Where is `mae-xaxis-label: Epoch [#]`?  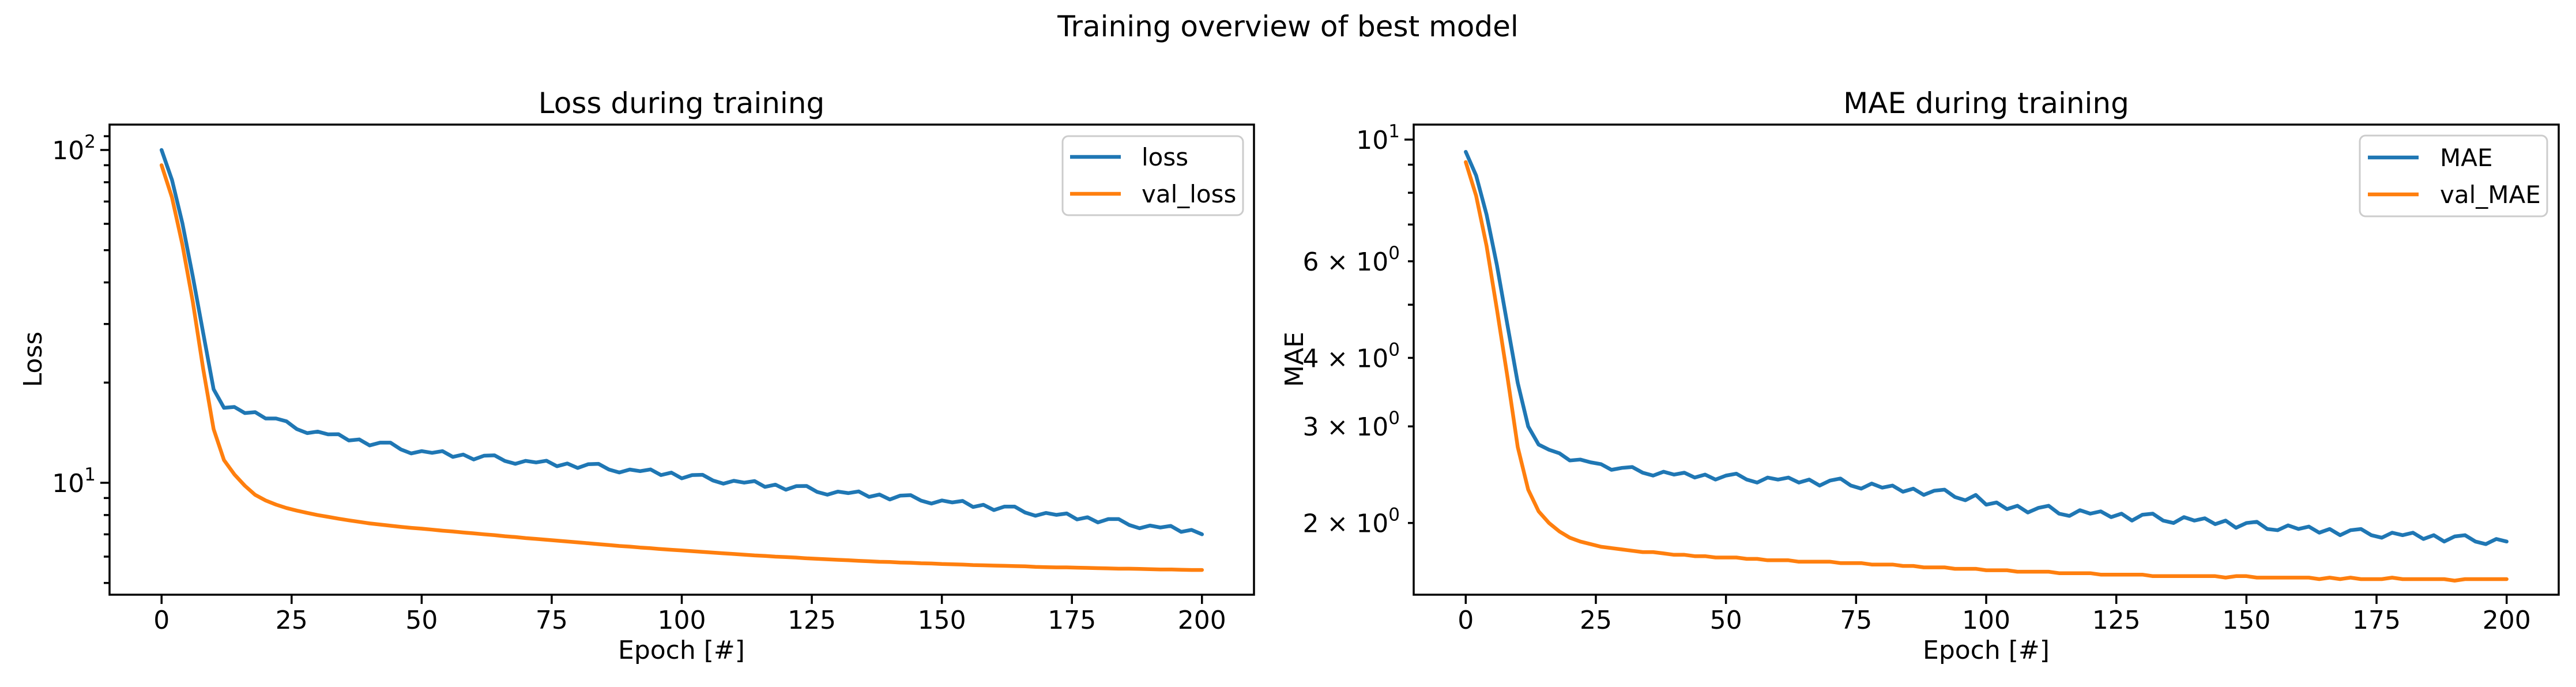
mae-xaxis-label: Epoch [#] is located at coordinates (1986, 650).